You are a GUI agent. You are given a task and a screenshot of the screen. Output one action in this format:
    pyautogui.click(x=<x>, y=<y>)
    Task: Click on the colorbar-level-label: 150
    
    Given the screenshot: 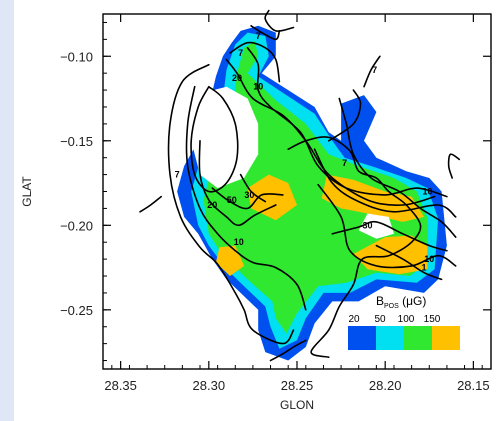 What is the action you would take?
    pyautogui.click(x=432, y=319)
    